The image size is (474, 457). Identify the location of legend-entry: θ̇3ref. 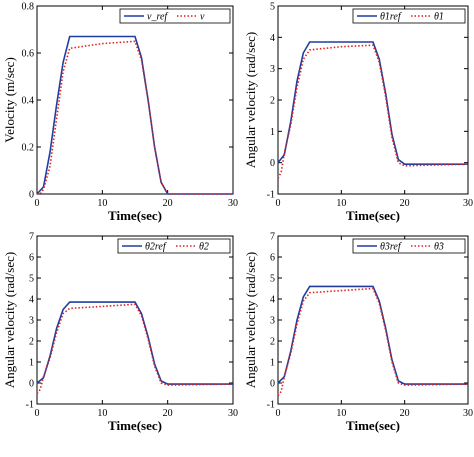
(391, 247).